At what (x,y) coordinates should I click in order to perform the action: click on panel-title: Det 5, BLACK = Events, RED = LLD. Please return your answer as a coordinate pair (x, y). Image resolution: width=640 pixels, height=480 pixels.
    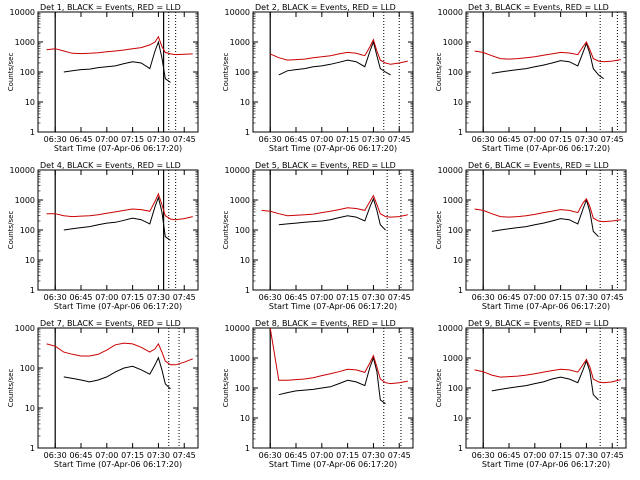
    Looking at the image, I should click on (325, 165).